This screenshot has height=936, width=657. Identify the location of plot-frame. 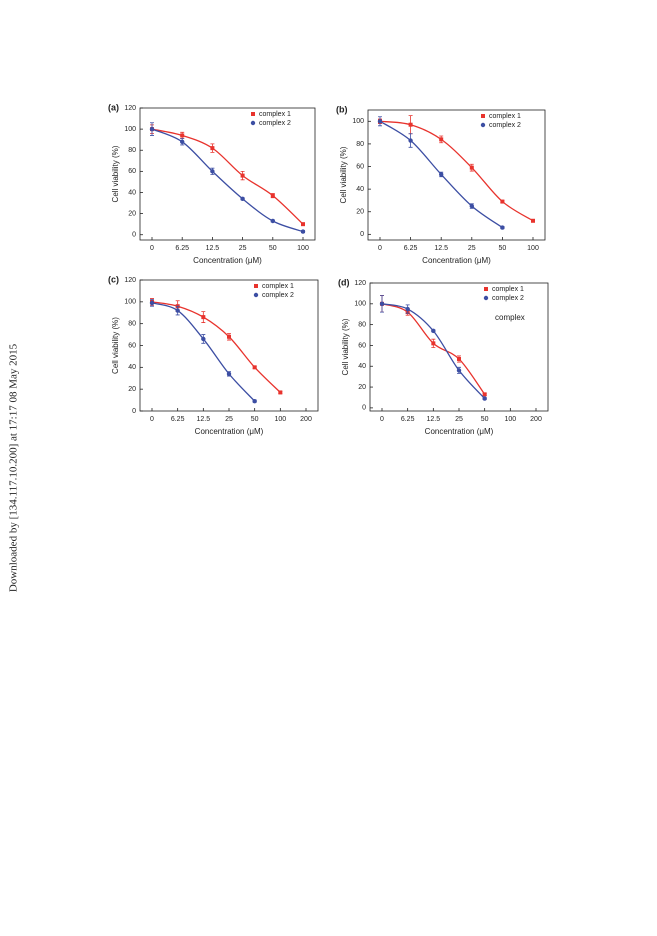
(459, 347).